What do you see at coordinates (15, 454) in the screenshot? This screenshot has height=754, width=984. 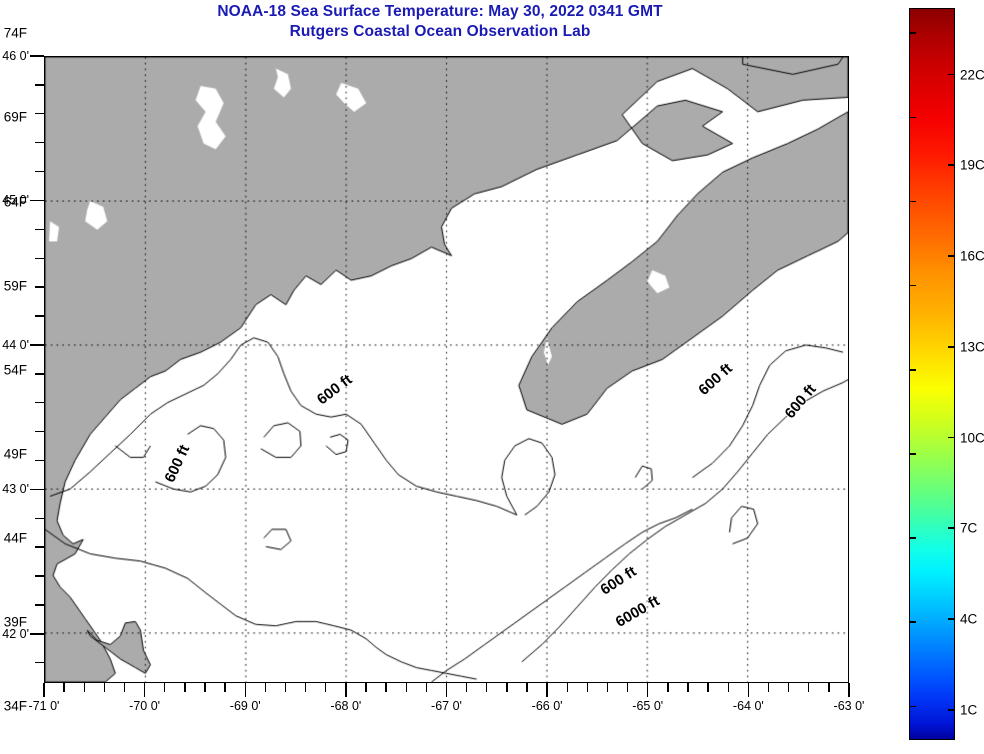 I see `colorbar-label-fahrenheit: 49F` at bounding box center [15, 454].